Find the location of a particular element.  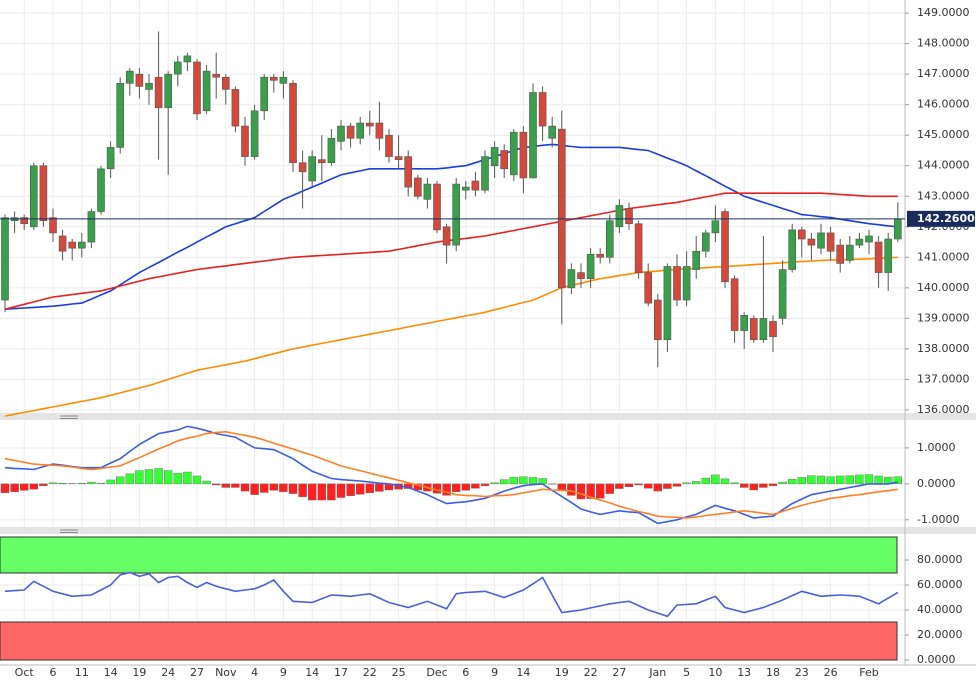

x-tick-label: 25 is located at coordinates (399, 672).